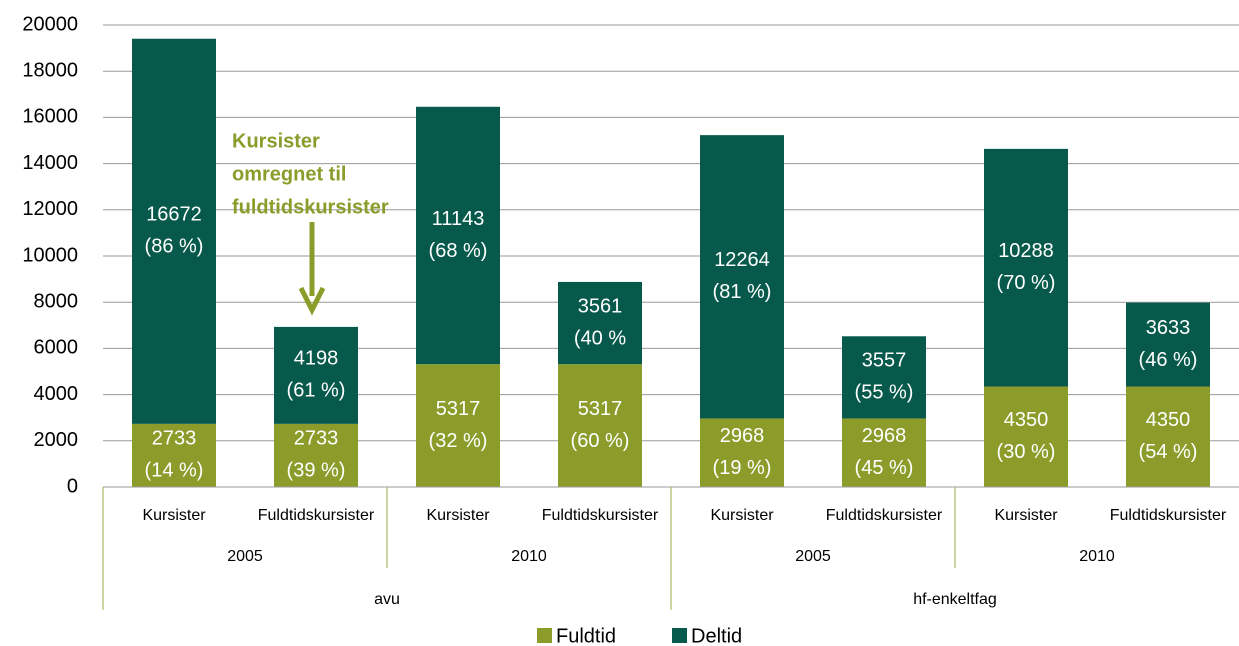 The height and width of the screenshot is (646, 1239). What do you see at coordinates (884, 361) in the screenshot?
I see `value-label: 3557` at bounding box center [884, 361].